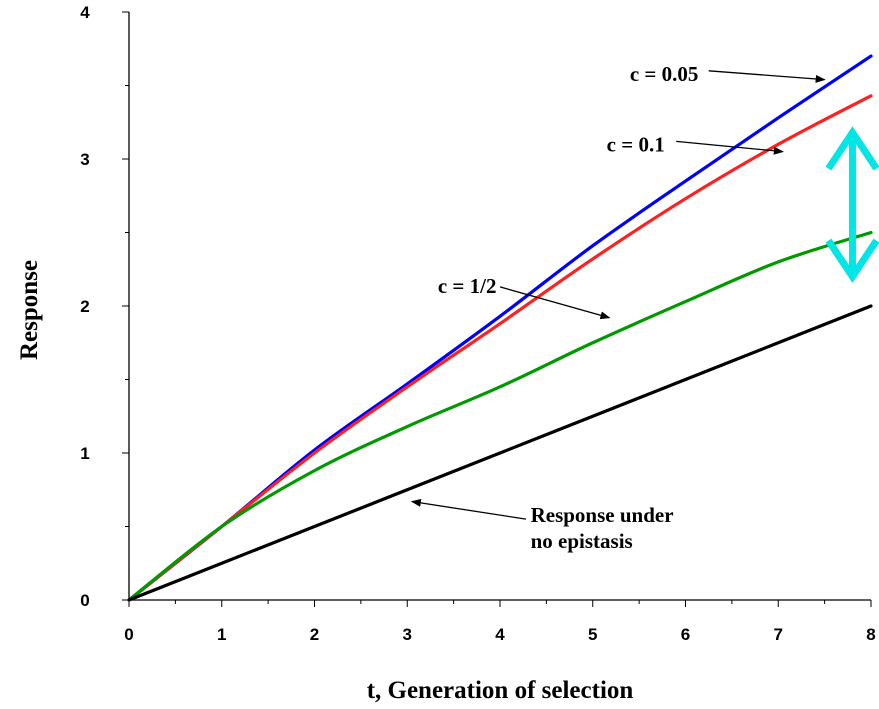  Describe the element at coordinates (685, 634) in the screenshot. I see `x-tick-label: 6` at that location.